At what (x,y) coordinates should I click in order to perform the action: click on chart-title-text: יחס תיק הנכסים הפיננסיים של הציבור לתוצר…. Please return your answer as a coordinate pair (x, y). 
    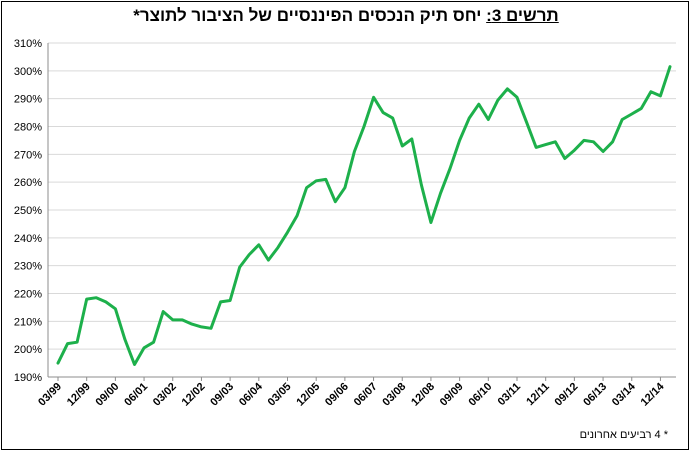
    Looking at the image, I should click on (307, 15).